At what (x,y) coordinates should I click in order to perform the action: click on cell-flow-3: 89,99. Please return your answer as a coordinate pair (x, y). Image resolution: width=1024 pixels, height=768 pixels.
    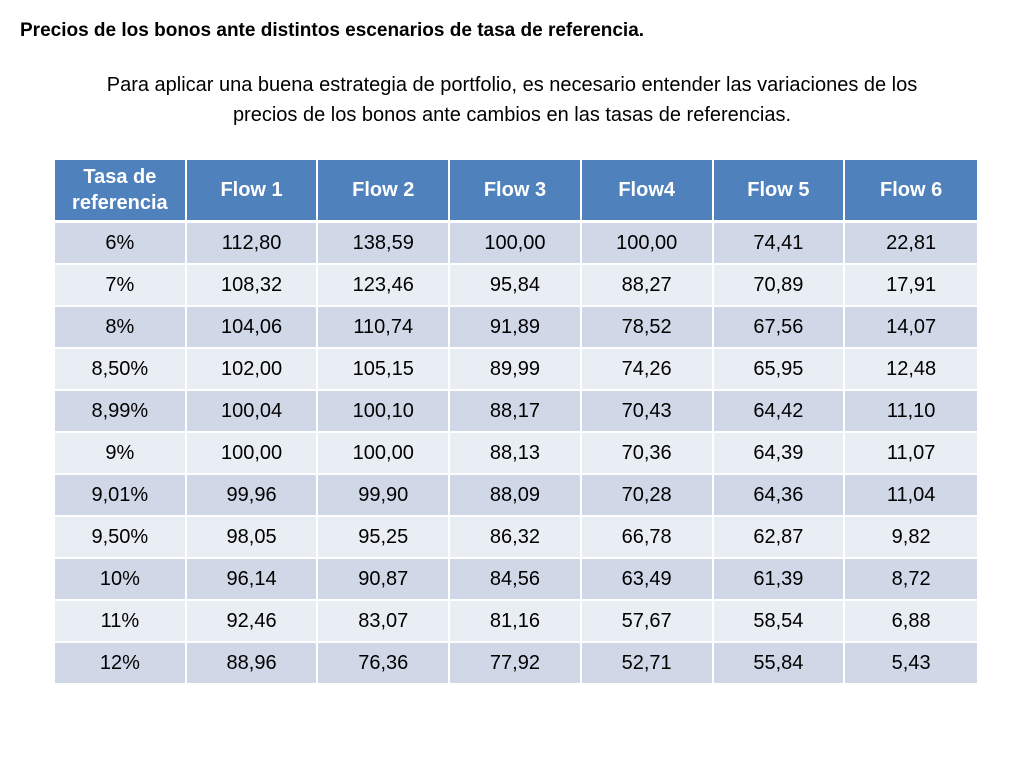
    Looking at the image, I should click on (516, 370).